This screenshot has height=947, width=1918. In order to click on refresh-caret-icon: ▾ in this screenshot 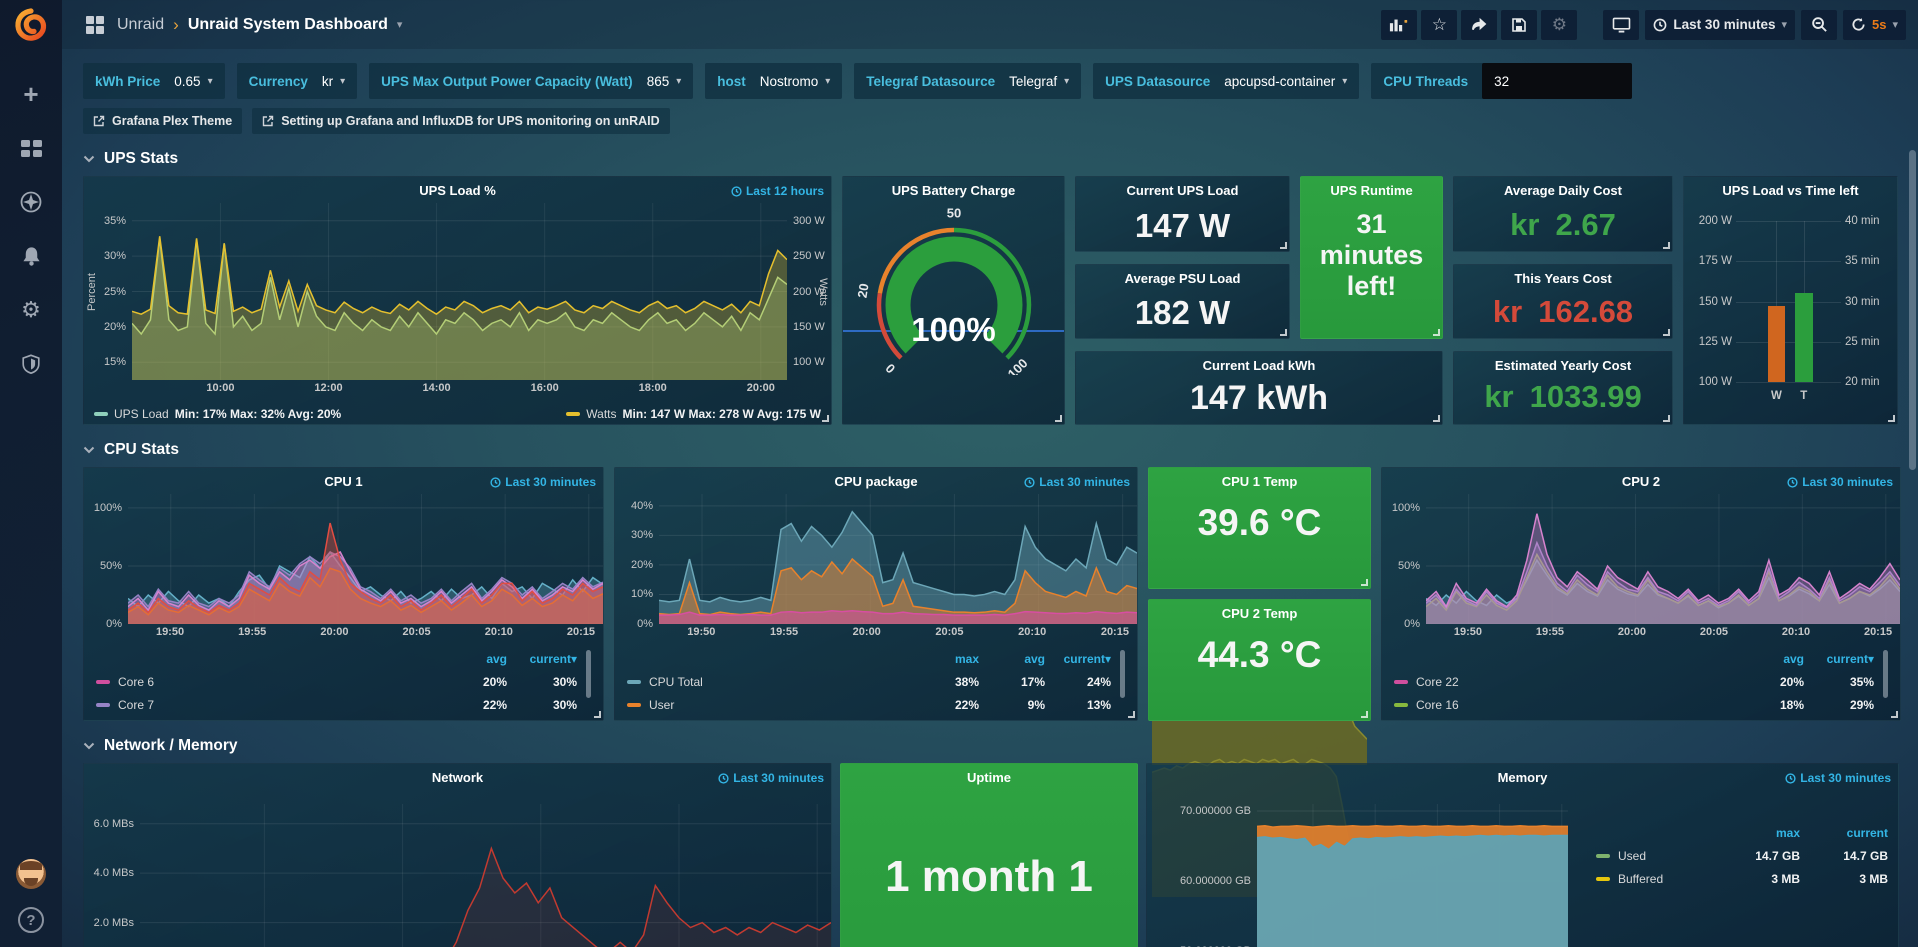, I will do `click(1895, 25)`.